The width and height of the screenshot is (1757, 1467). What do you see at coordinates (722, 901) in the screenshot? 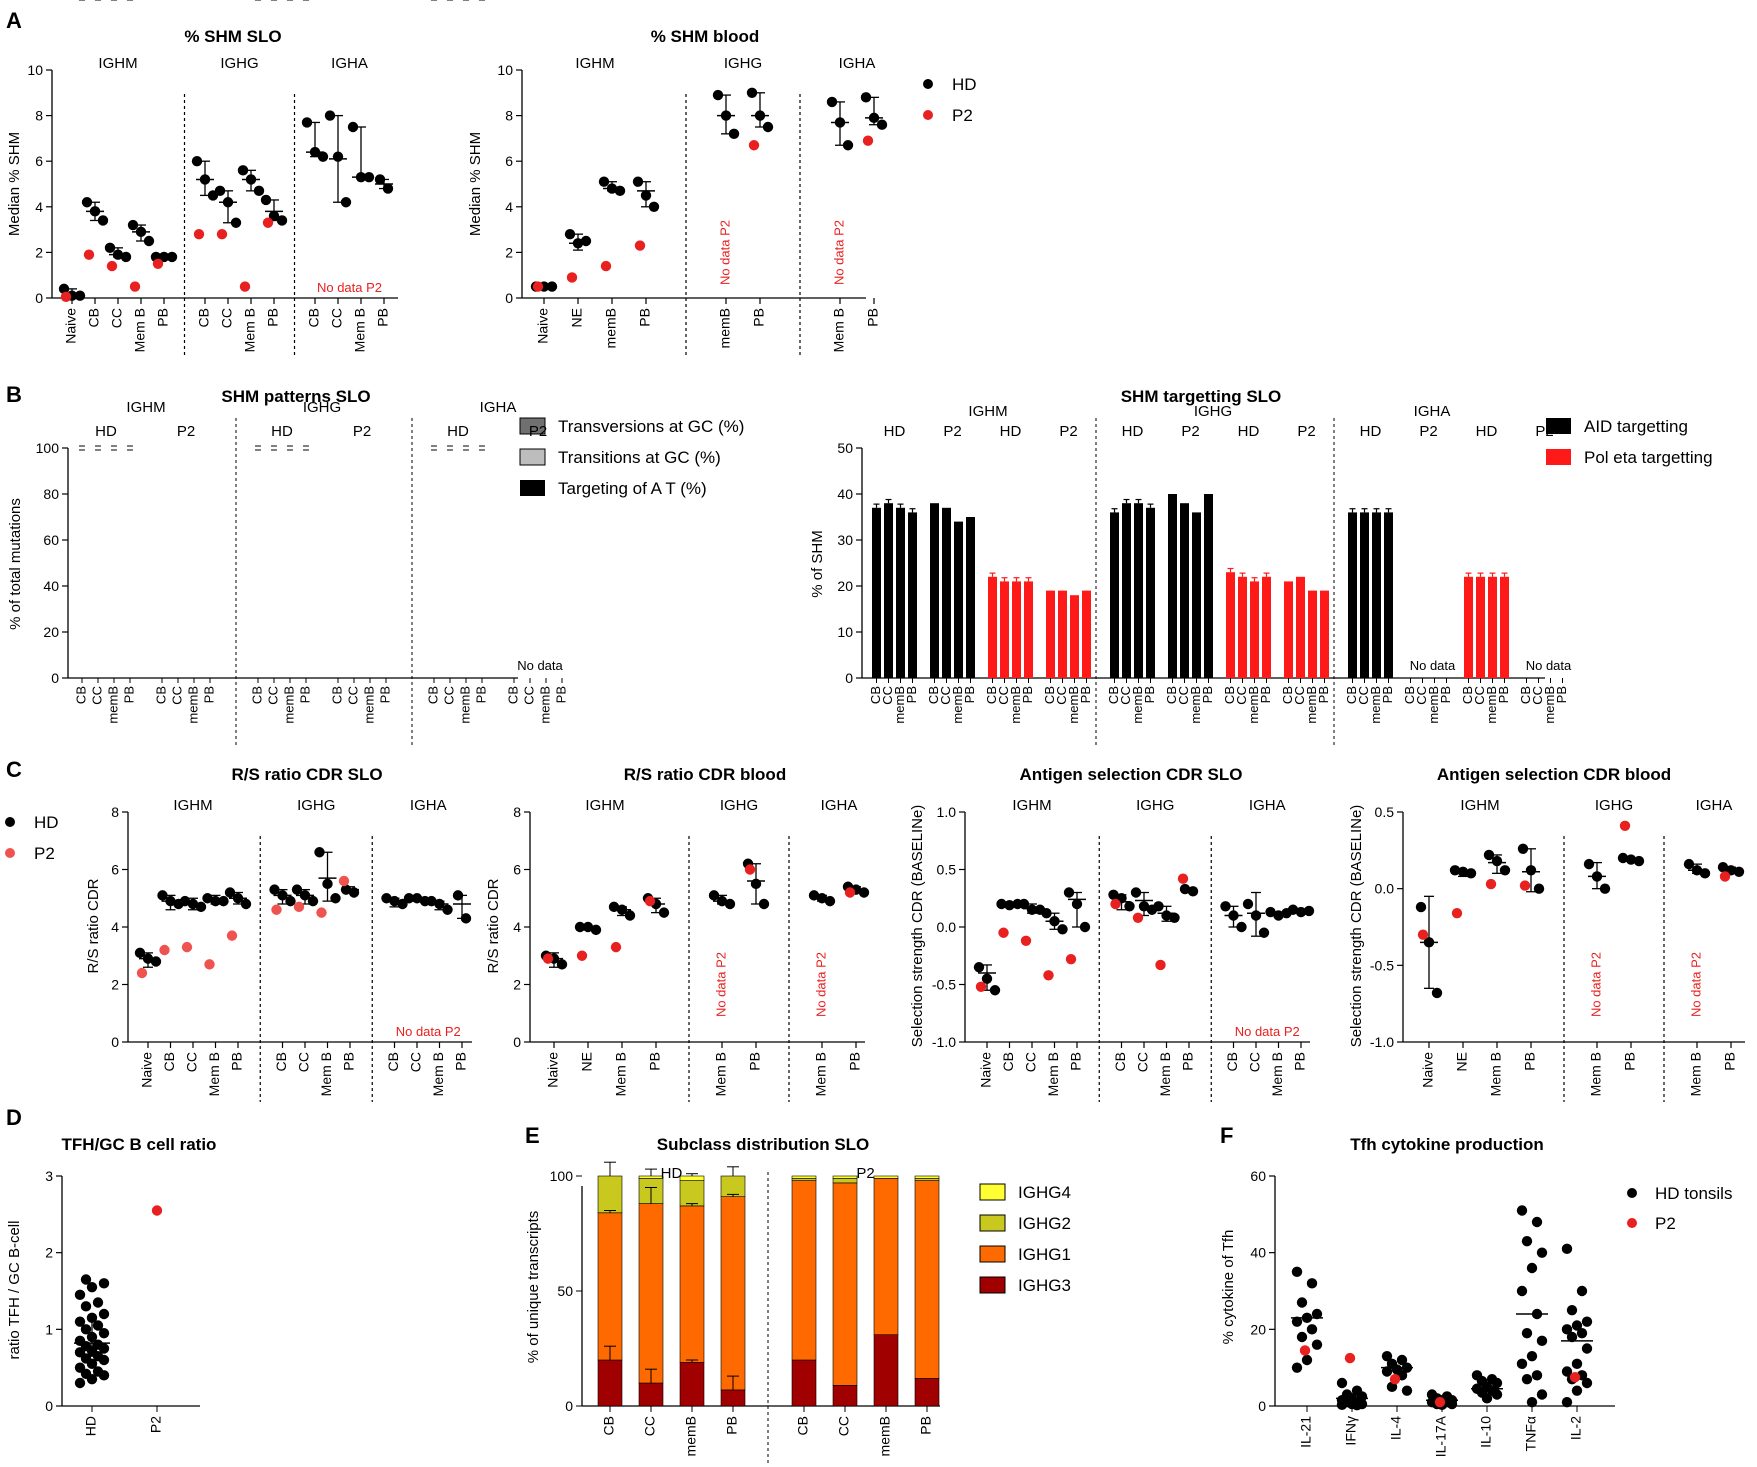
I see `chart-c2-hd-point` at bounding box center [722, 901].